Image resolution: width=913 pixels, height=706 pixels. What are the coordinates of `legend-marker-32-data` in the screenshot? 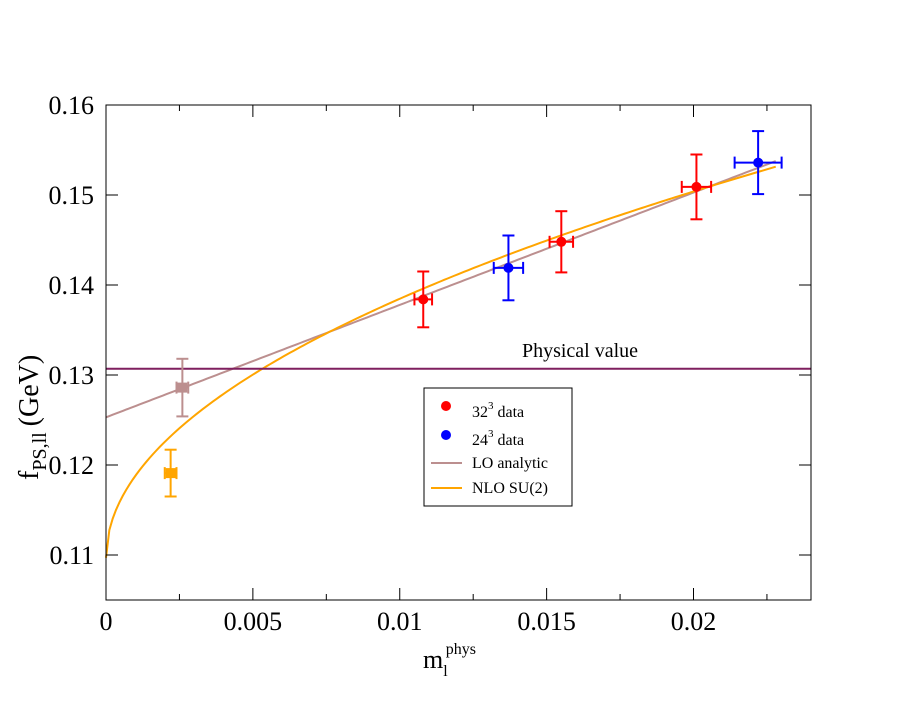 It's located at (446, 406).